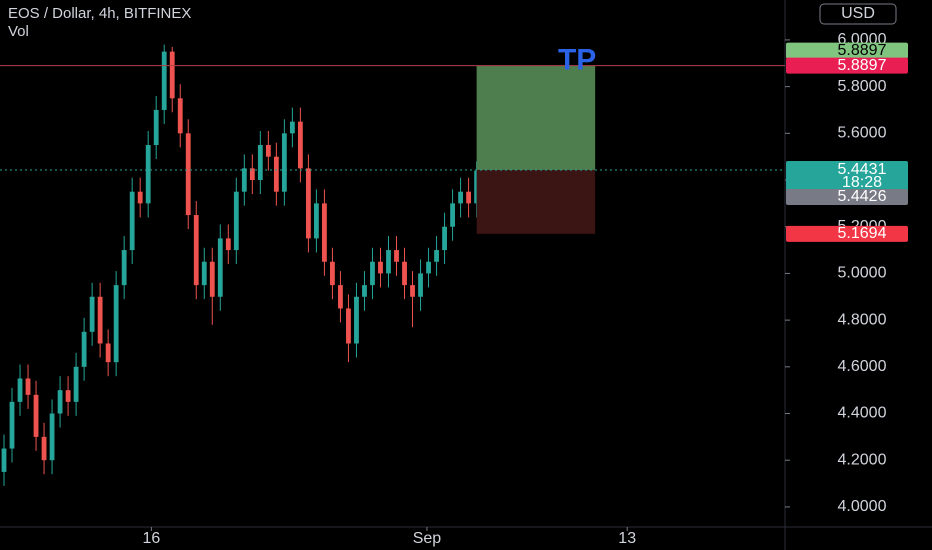 Image resolution: width=932 pixels, height=550 pixels. Describe the element at coordinates (862, 233) in the screenshot. I see `stop-label: 5.1694` at that location.